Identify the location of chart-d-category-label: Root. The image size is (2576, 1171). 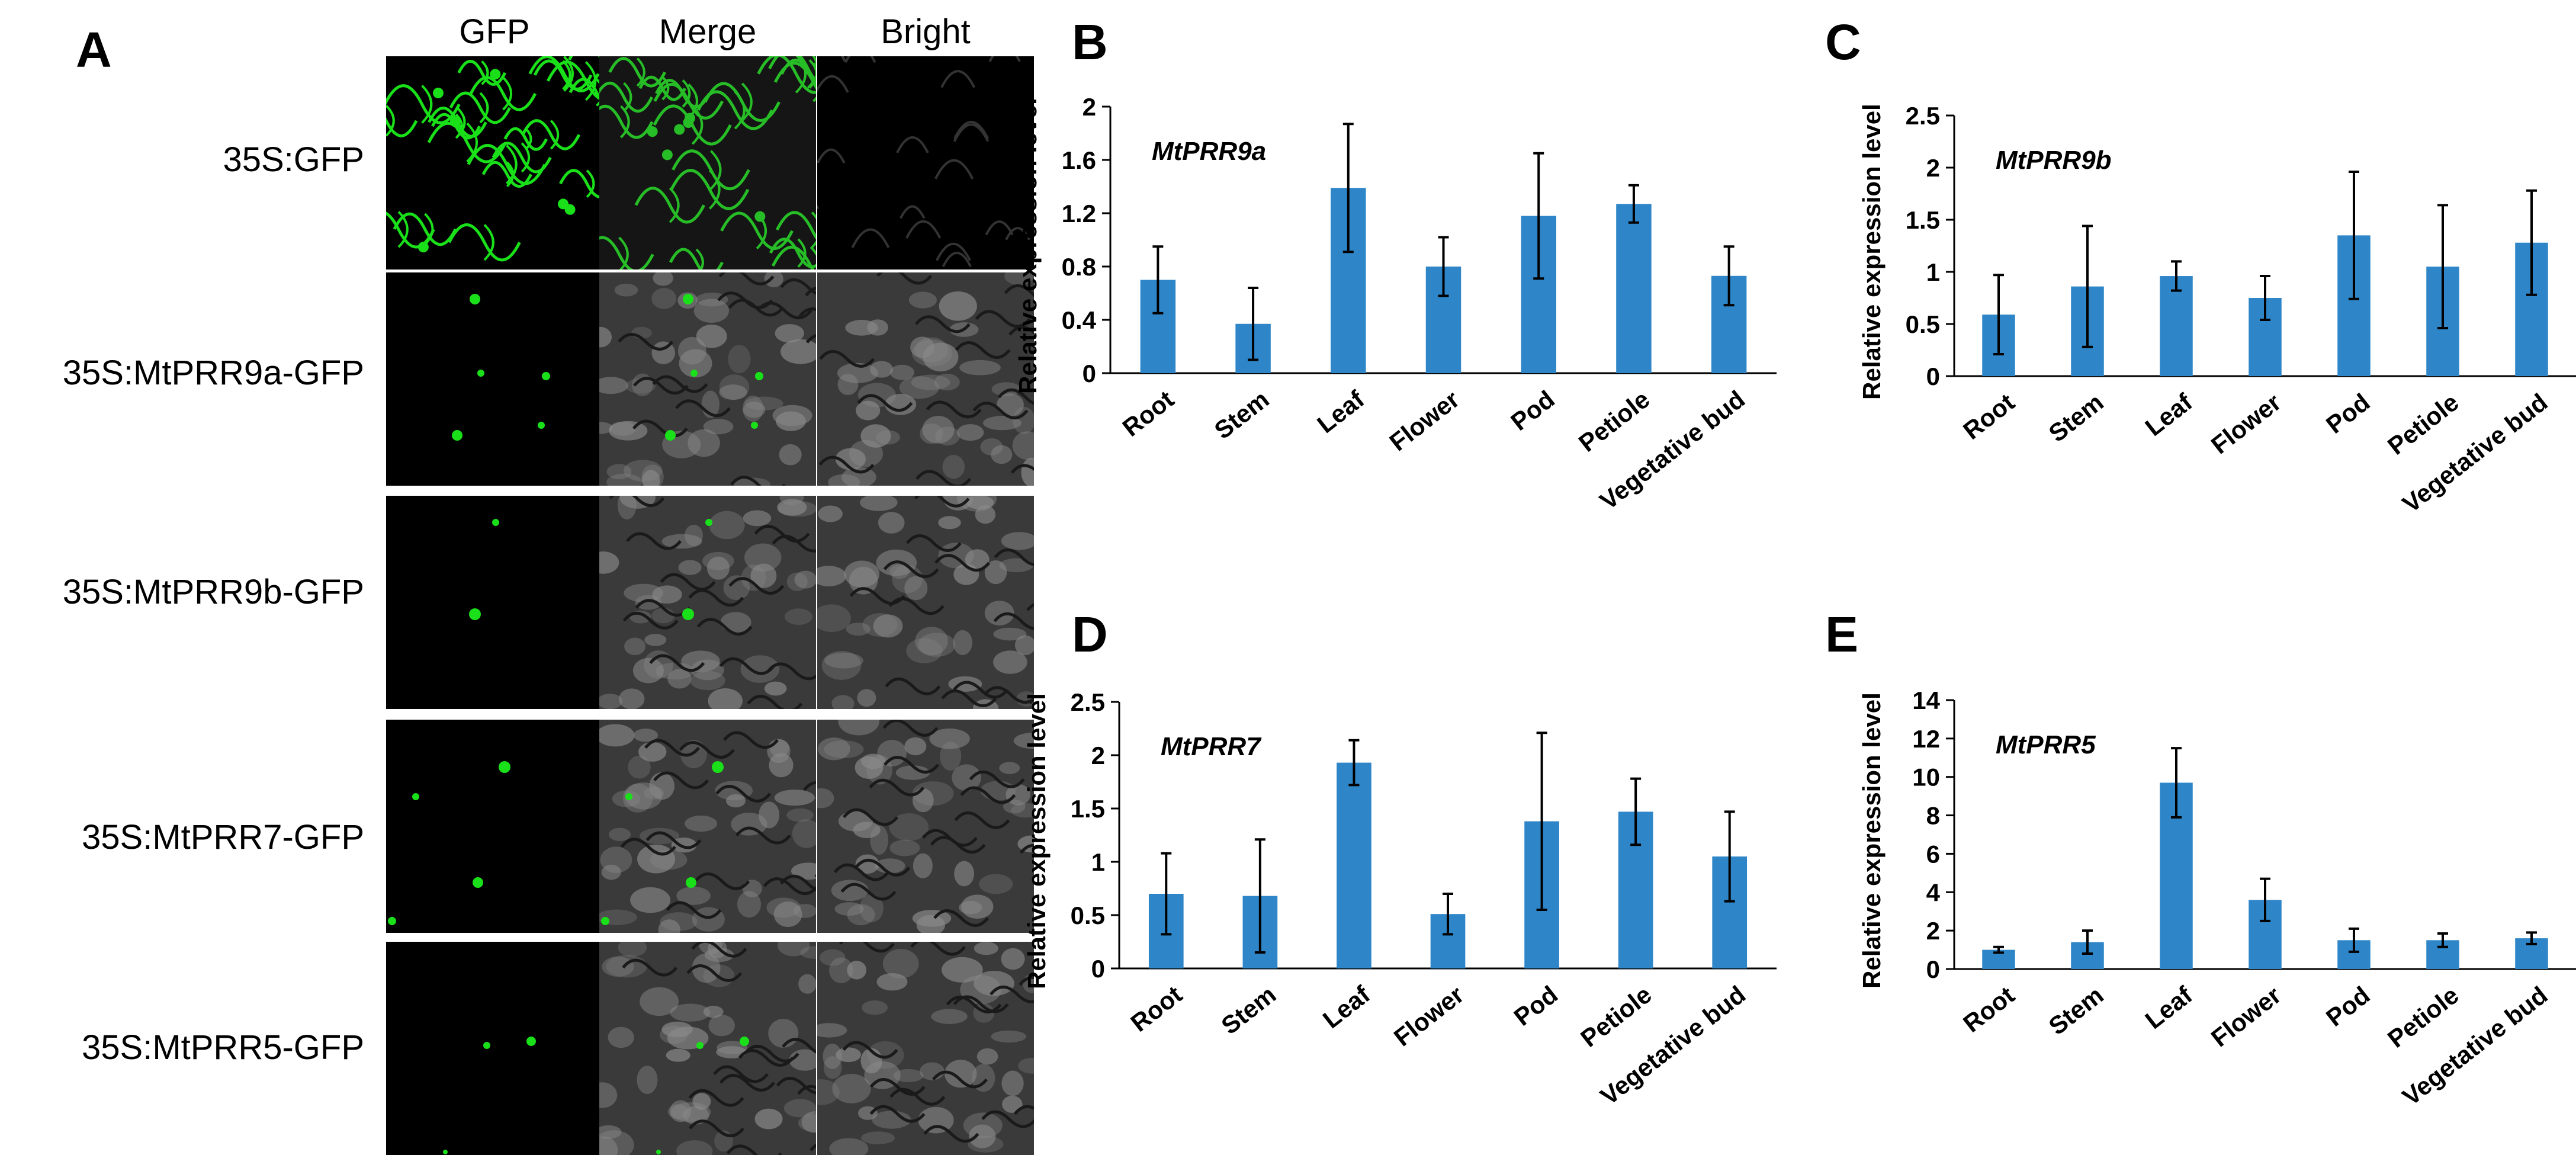
(1156, 1009).